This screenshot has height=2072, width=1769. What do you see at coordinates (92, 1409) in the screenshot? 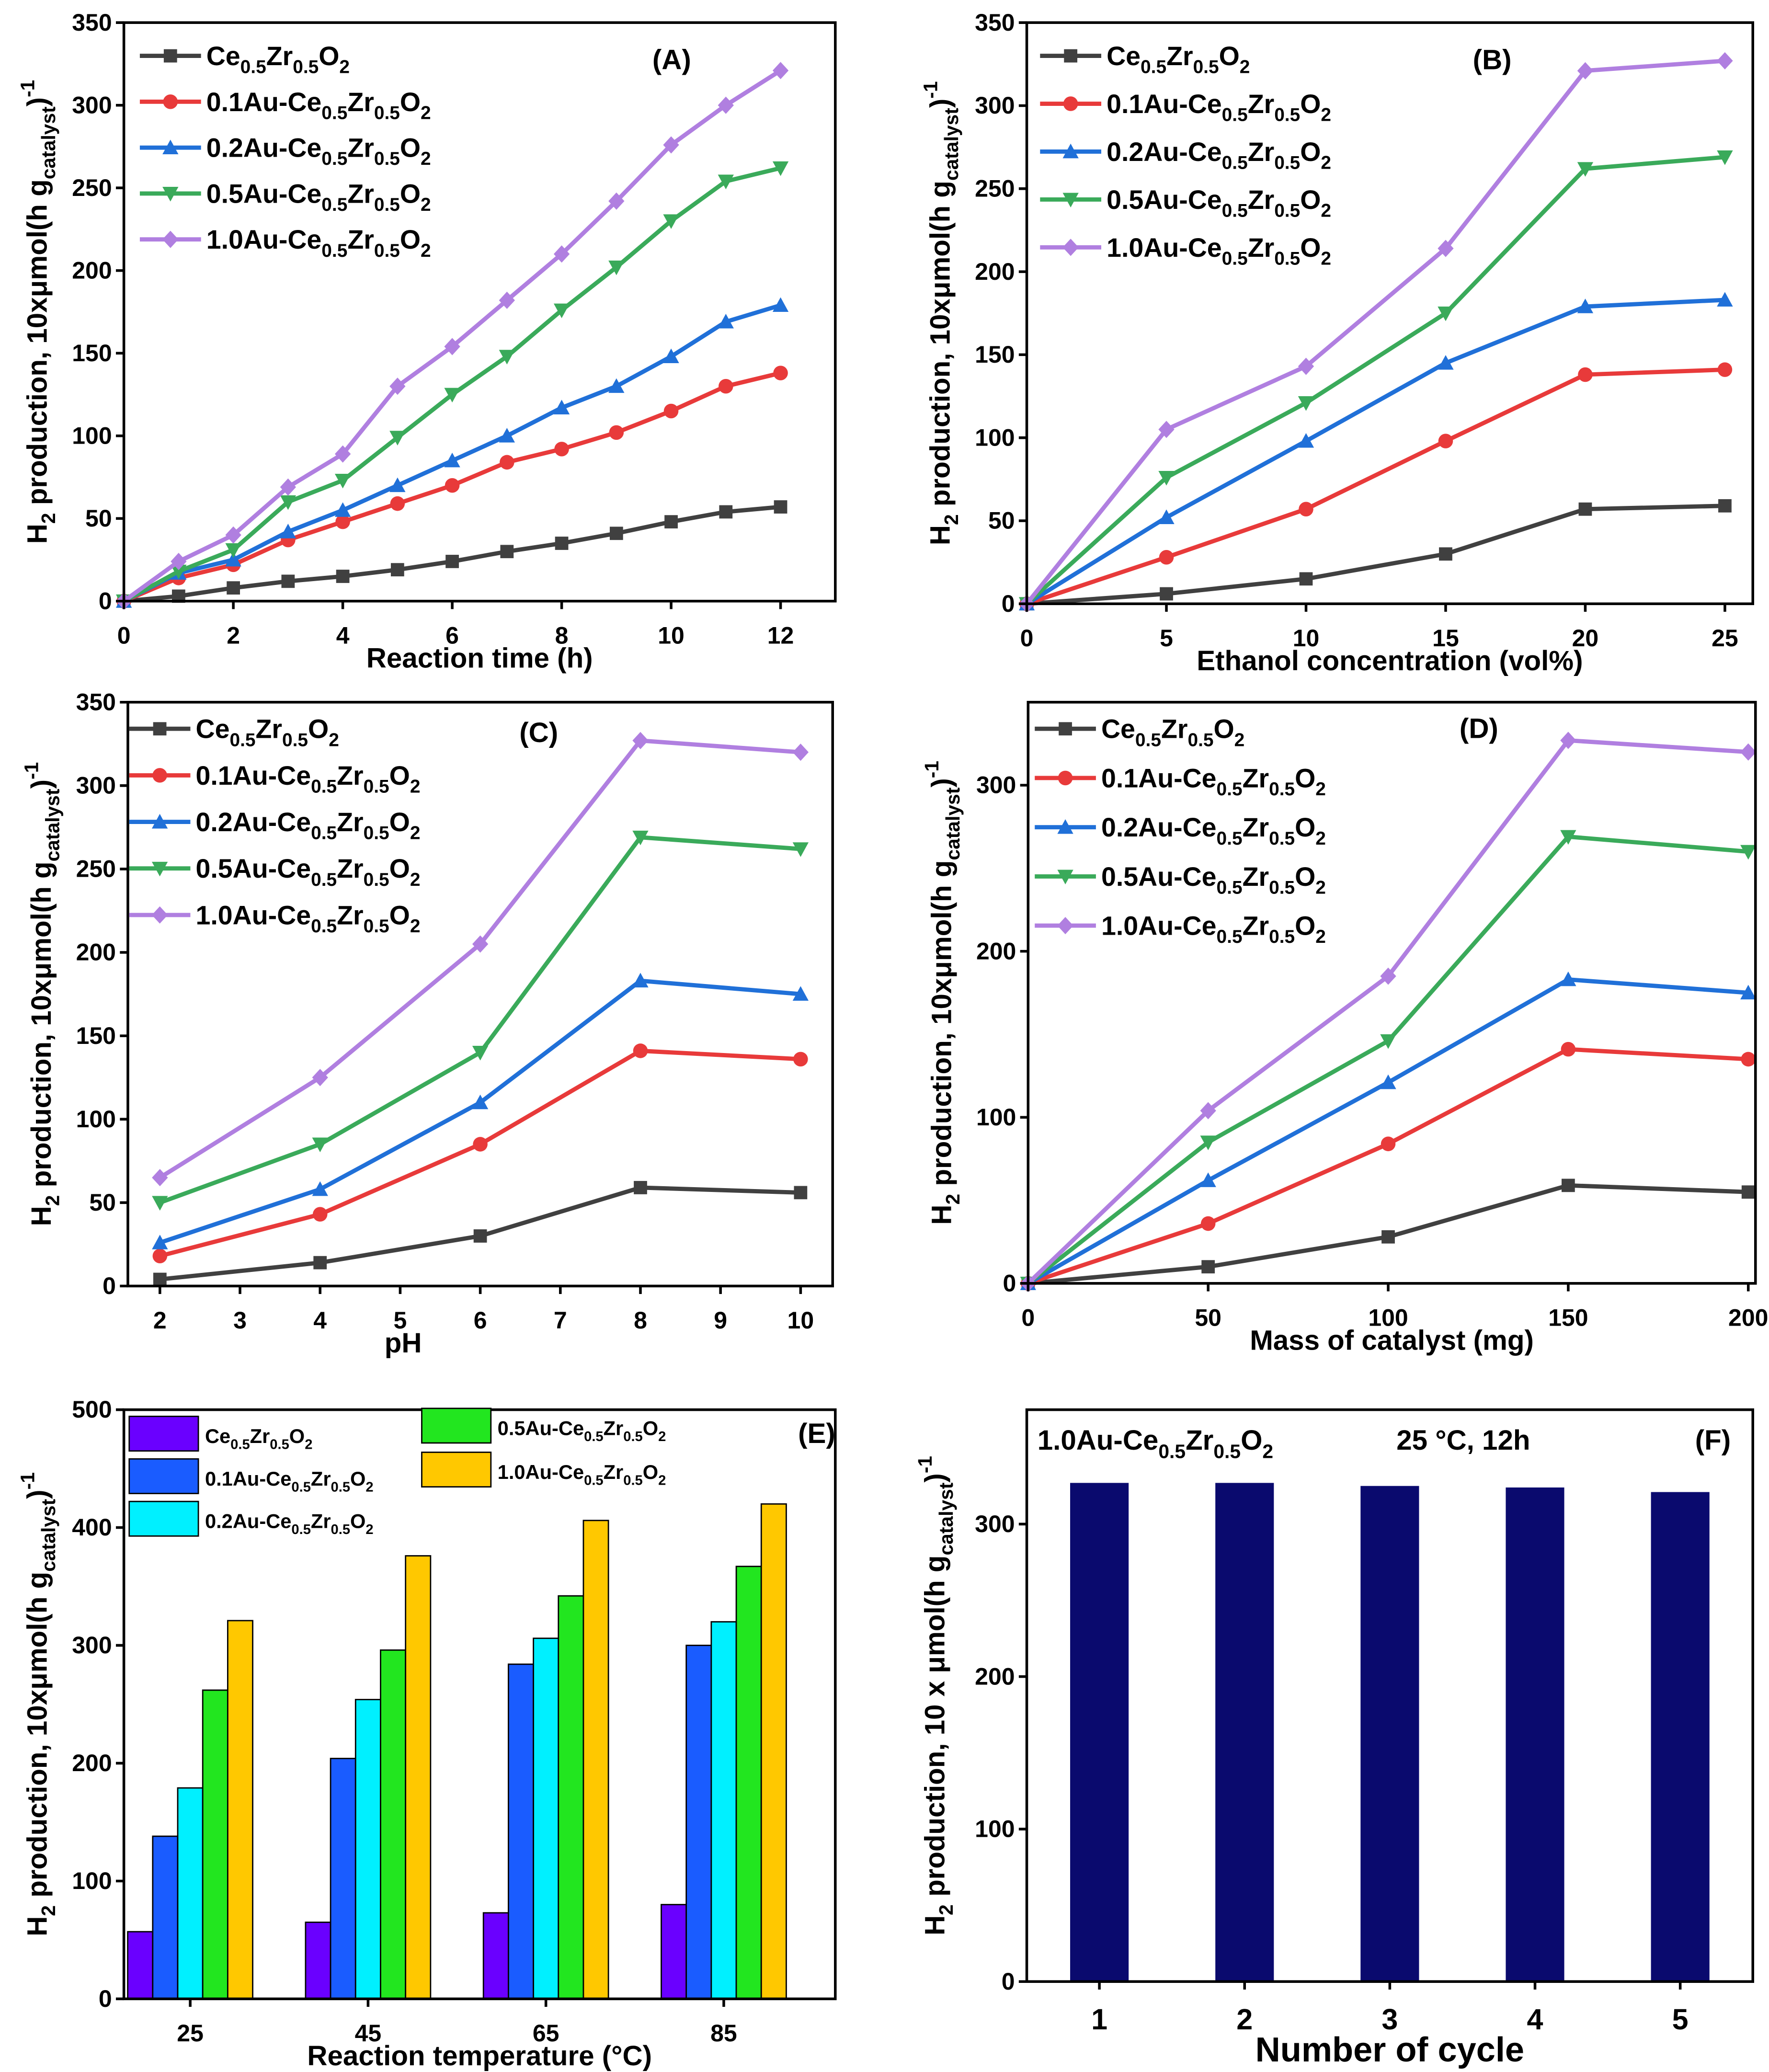
I see `y-tick-label: 500` at bounding box center [92, 1409].